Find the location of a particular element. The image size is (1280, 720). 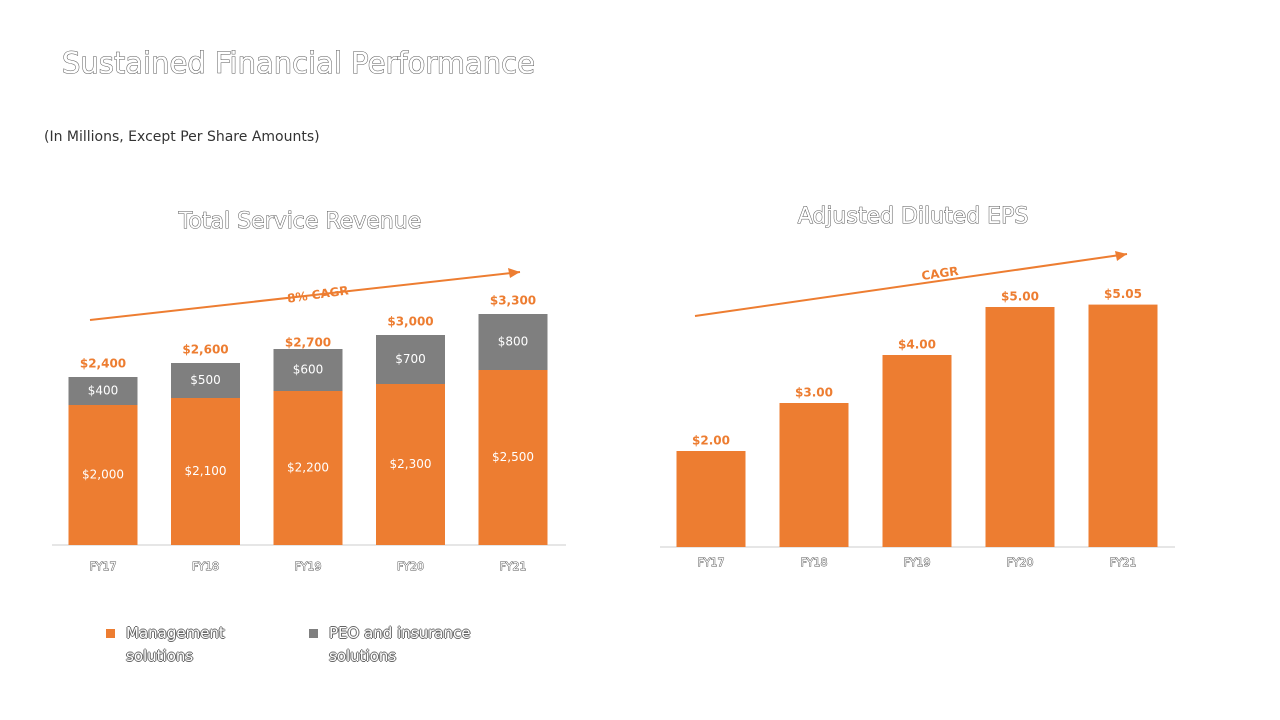

annotation: CAGR is located at coordinates (940, 273).